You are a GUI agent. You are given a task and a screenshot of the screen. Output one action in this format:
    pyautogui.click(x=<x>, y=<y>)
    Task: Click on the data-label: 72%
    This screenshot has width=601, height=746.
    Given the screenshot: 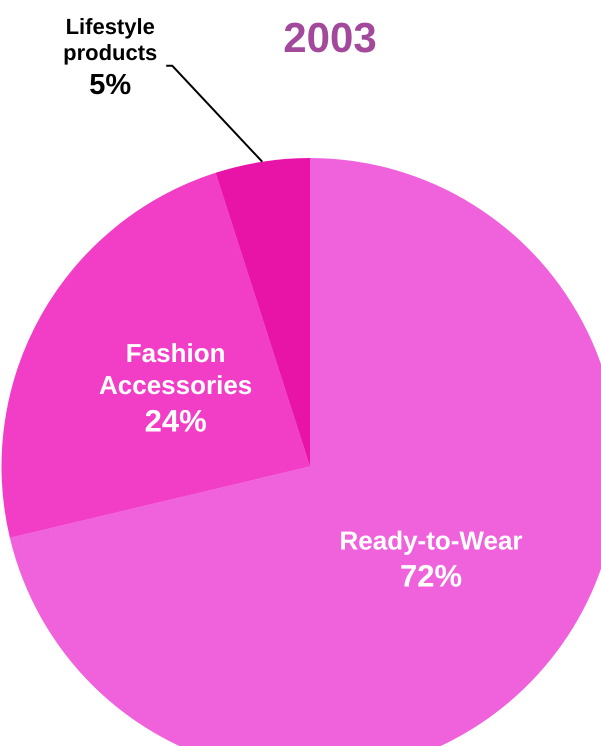 What is the action you would take?
    pyautogui.click(x=431, y=576)
    